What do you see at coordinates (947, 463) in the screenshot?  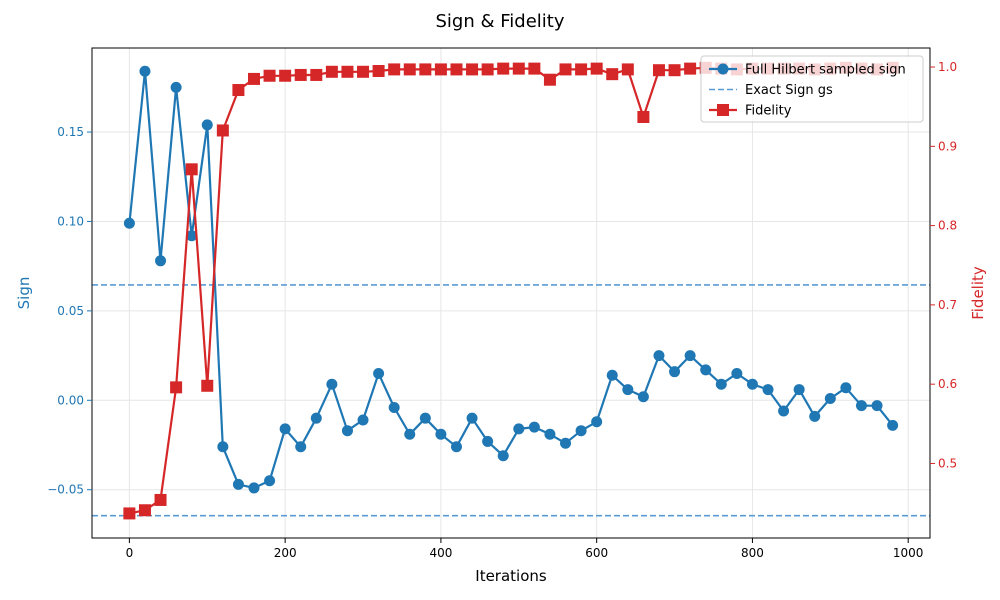 I see `y-right-tick-label: 0.5` at bounding box center [947, 463].